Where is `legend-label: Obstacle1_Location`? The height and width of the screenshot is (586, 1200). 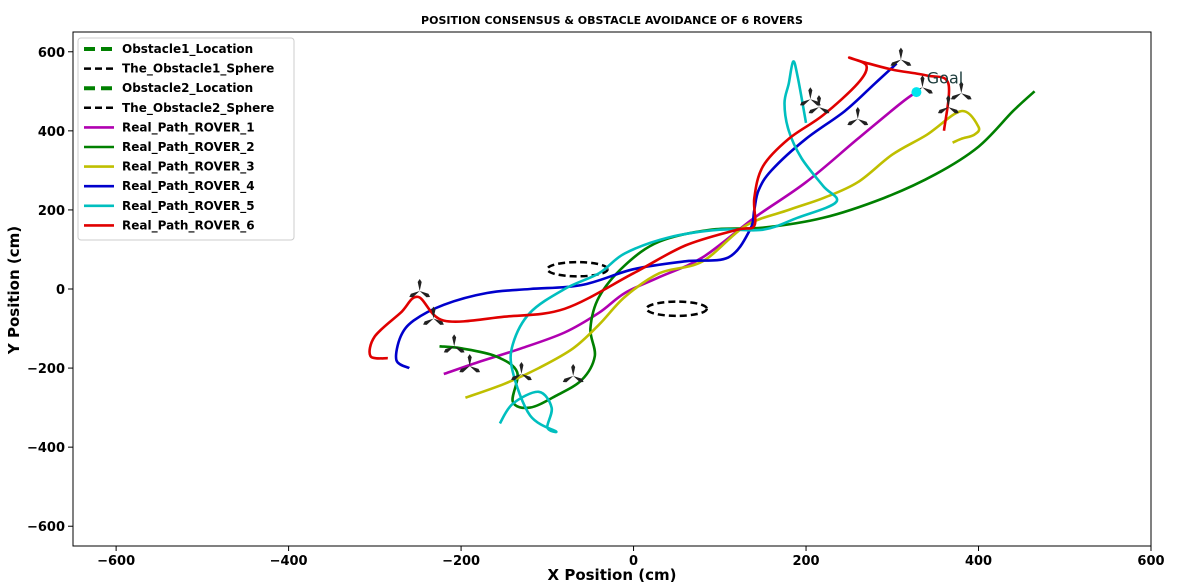 legend-label: Obstacle1_Location is located at coordinates (187, 49).